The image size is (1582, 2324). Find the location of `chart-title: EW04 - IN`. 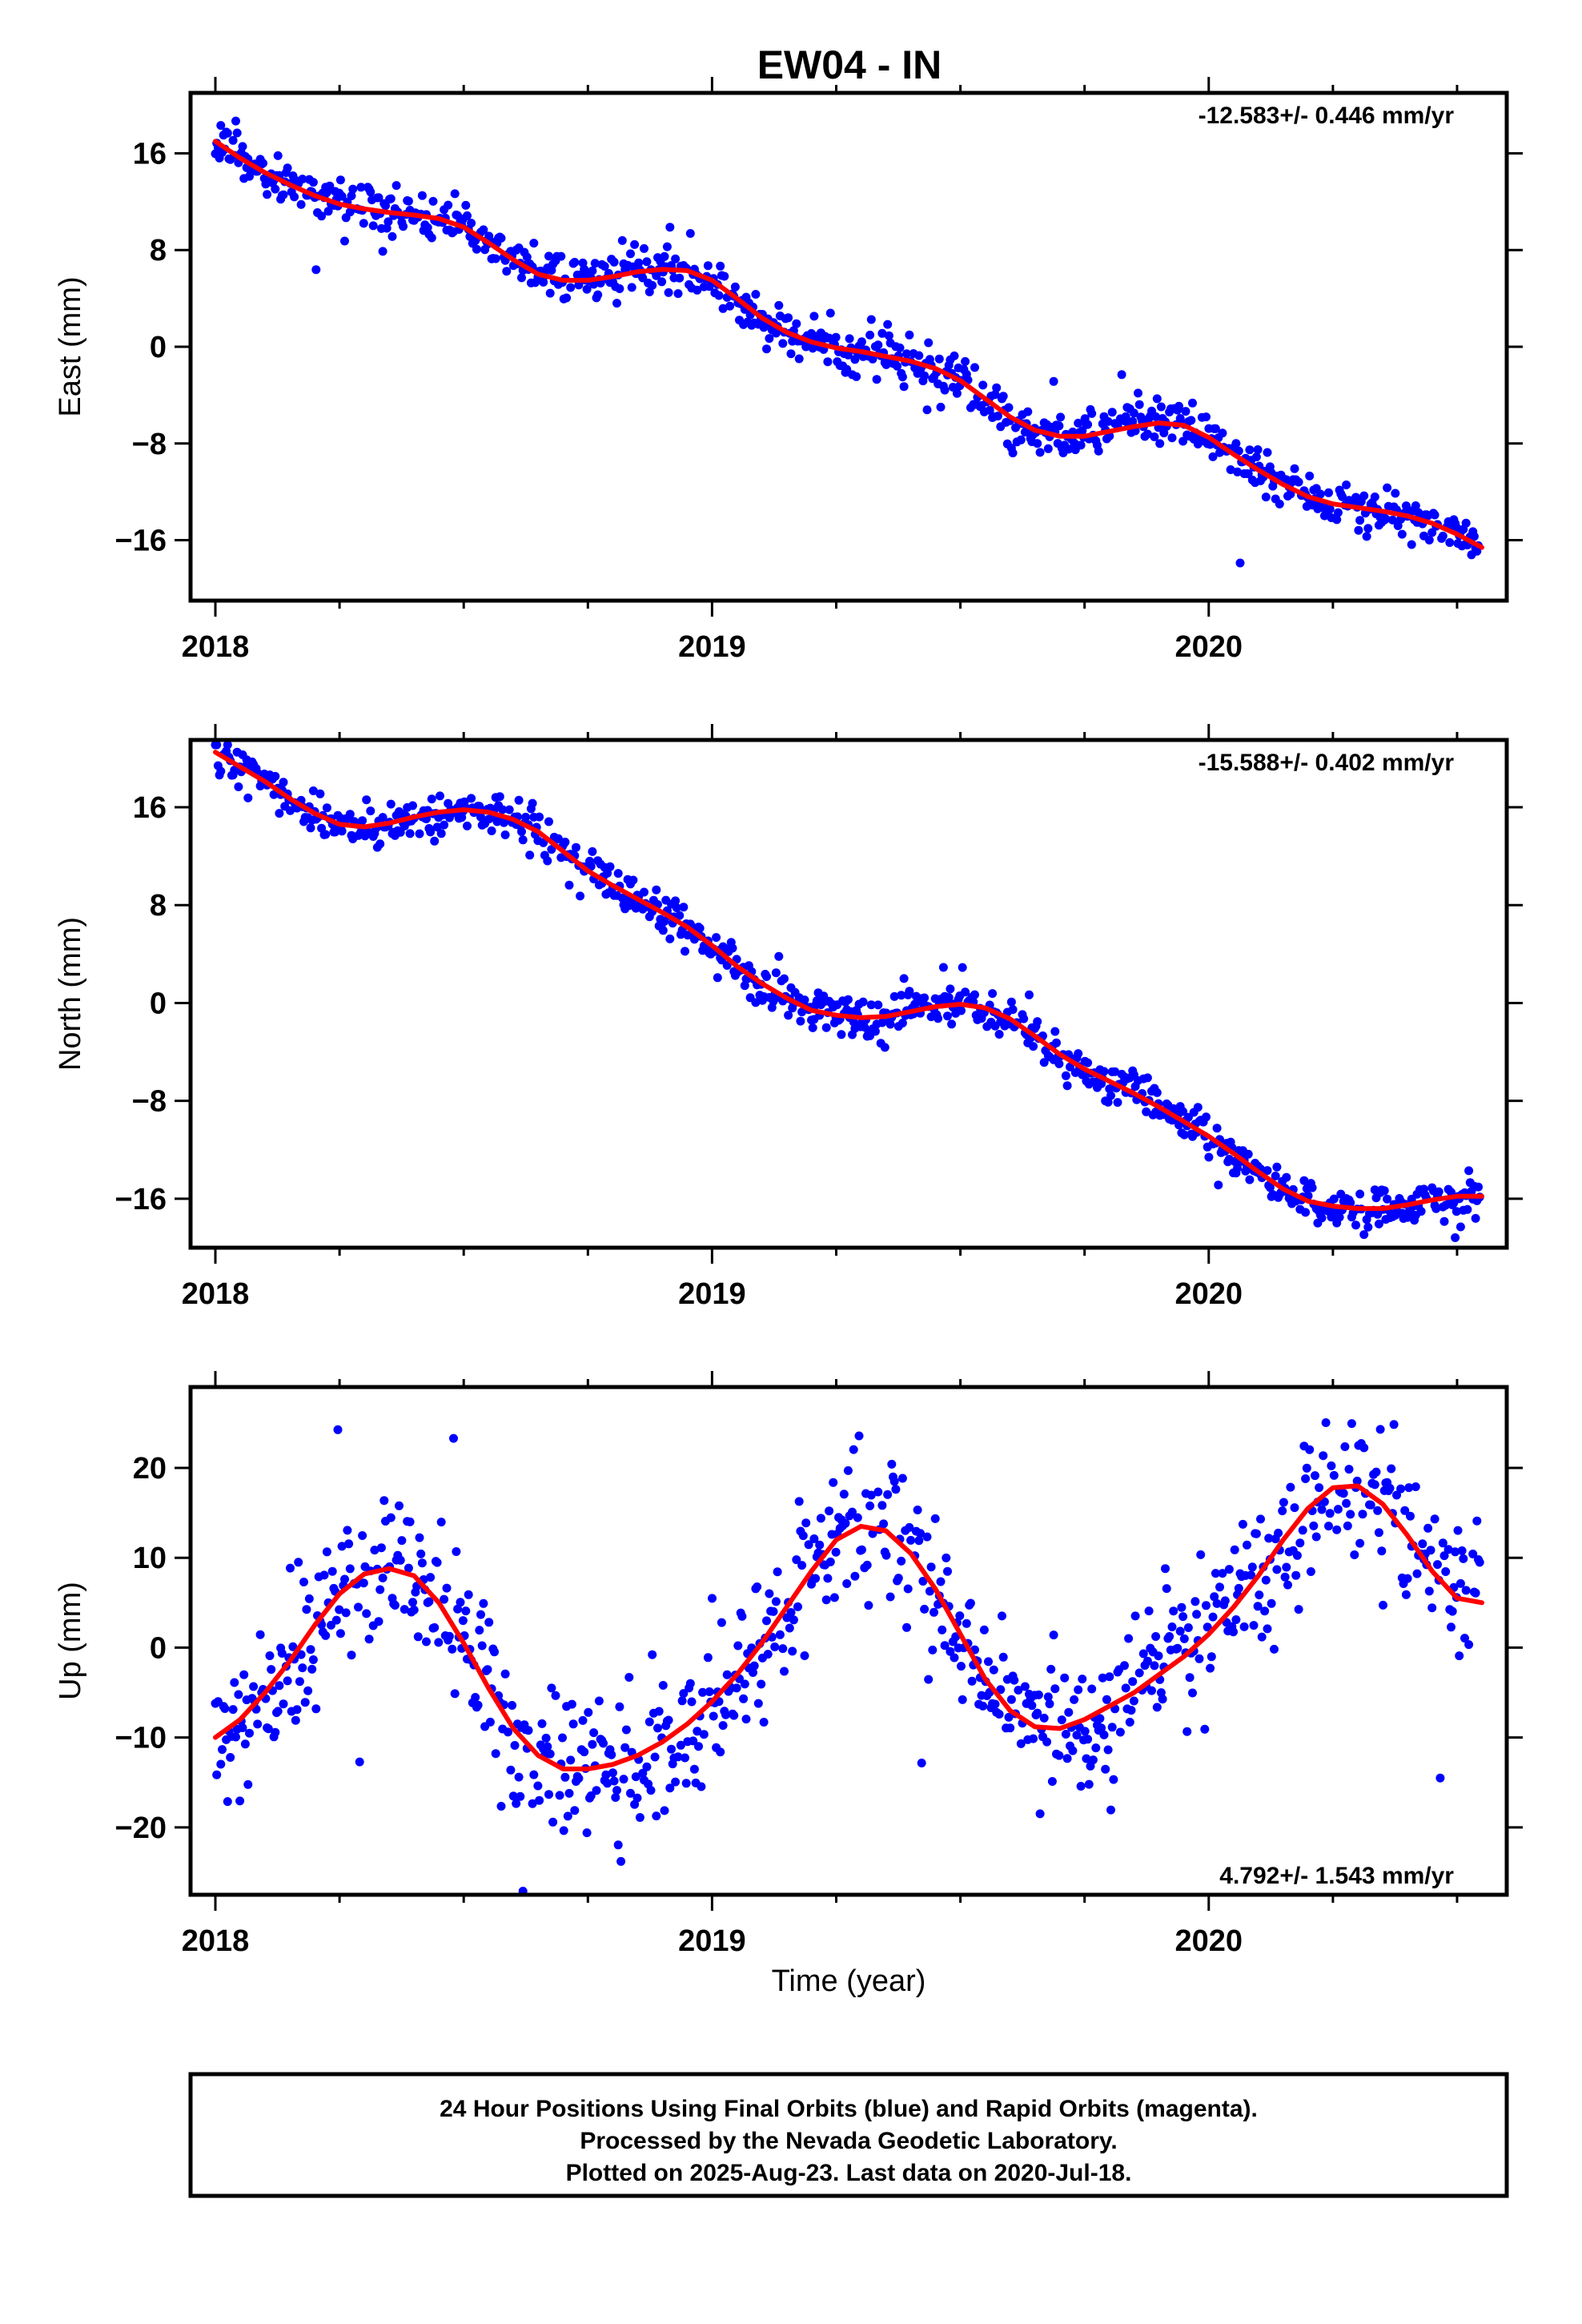

chart-title: EW04 - IN is located at coordinates (849, 64).